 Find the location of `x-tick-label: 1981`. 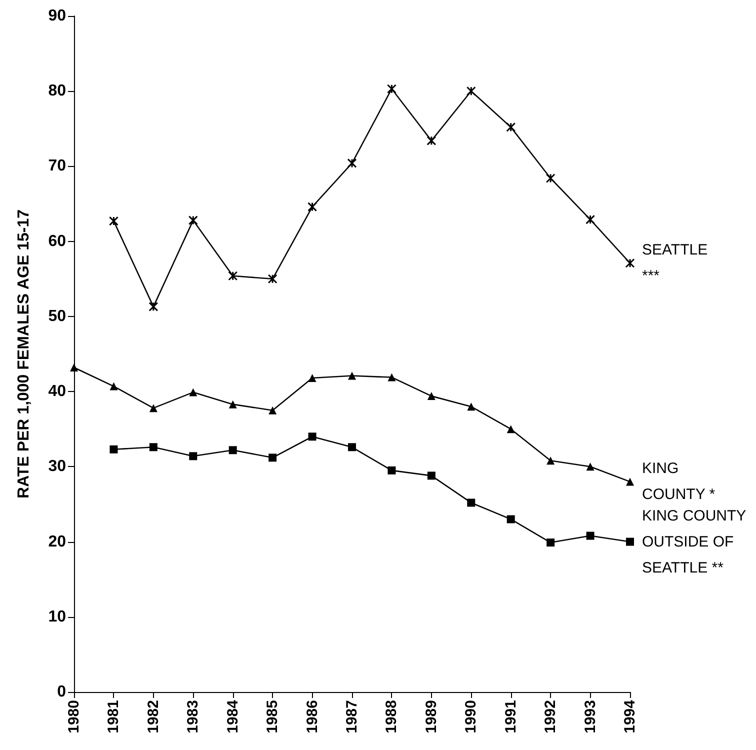

x-tick-label: 1981 is located at coordinates (113, 717).